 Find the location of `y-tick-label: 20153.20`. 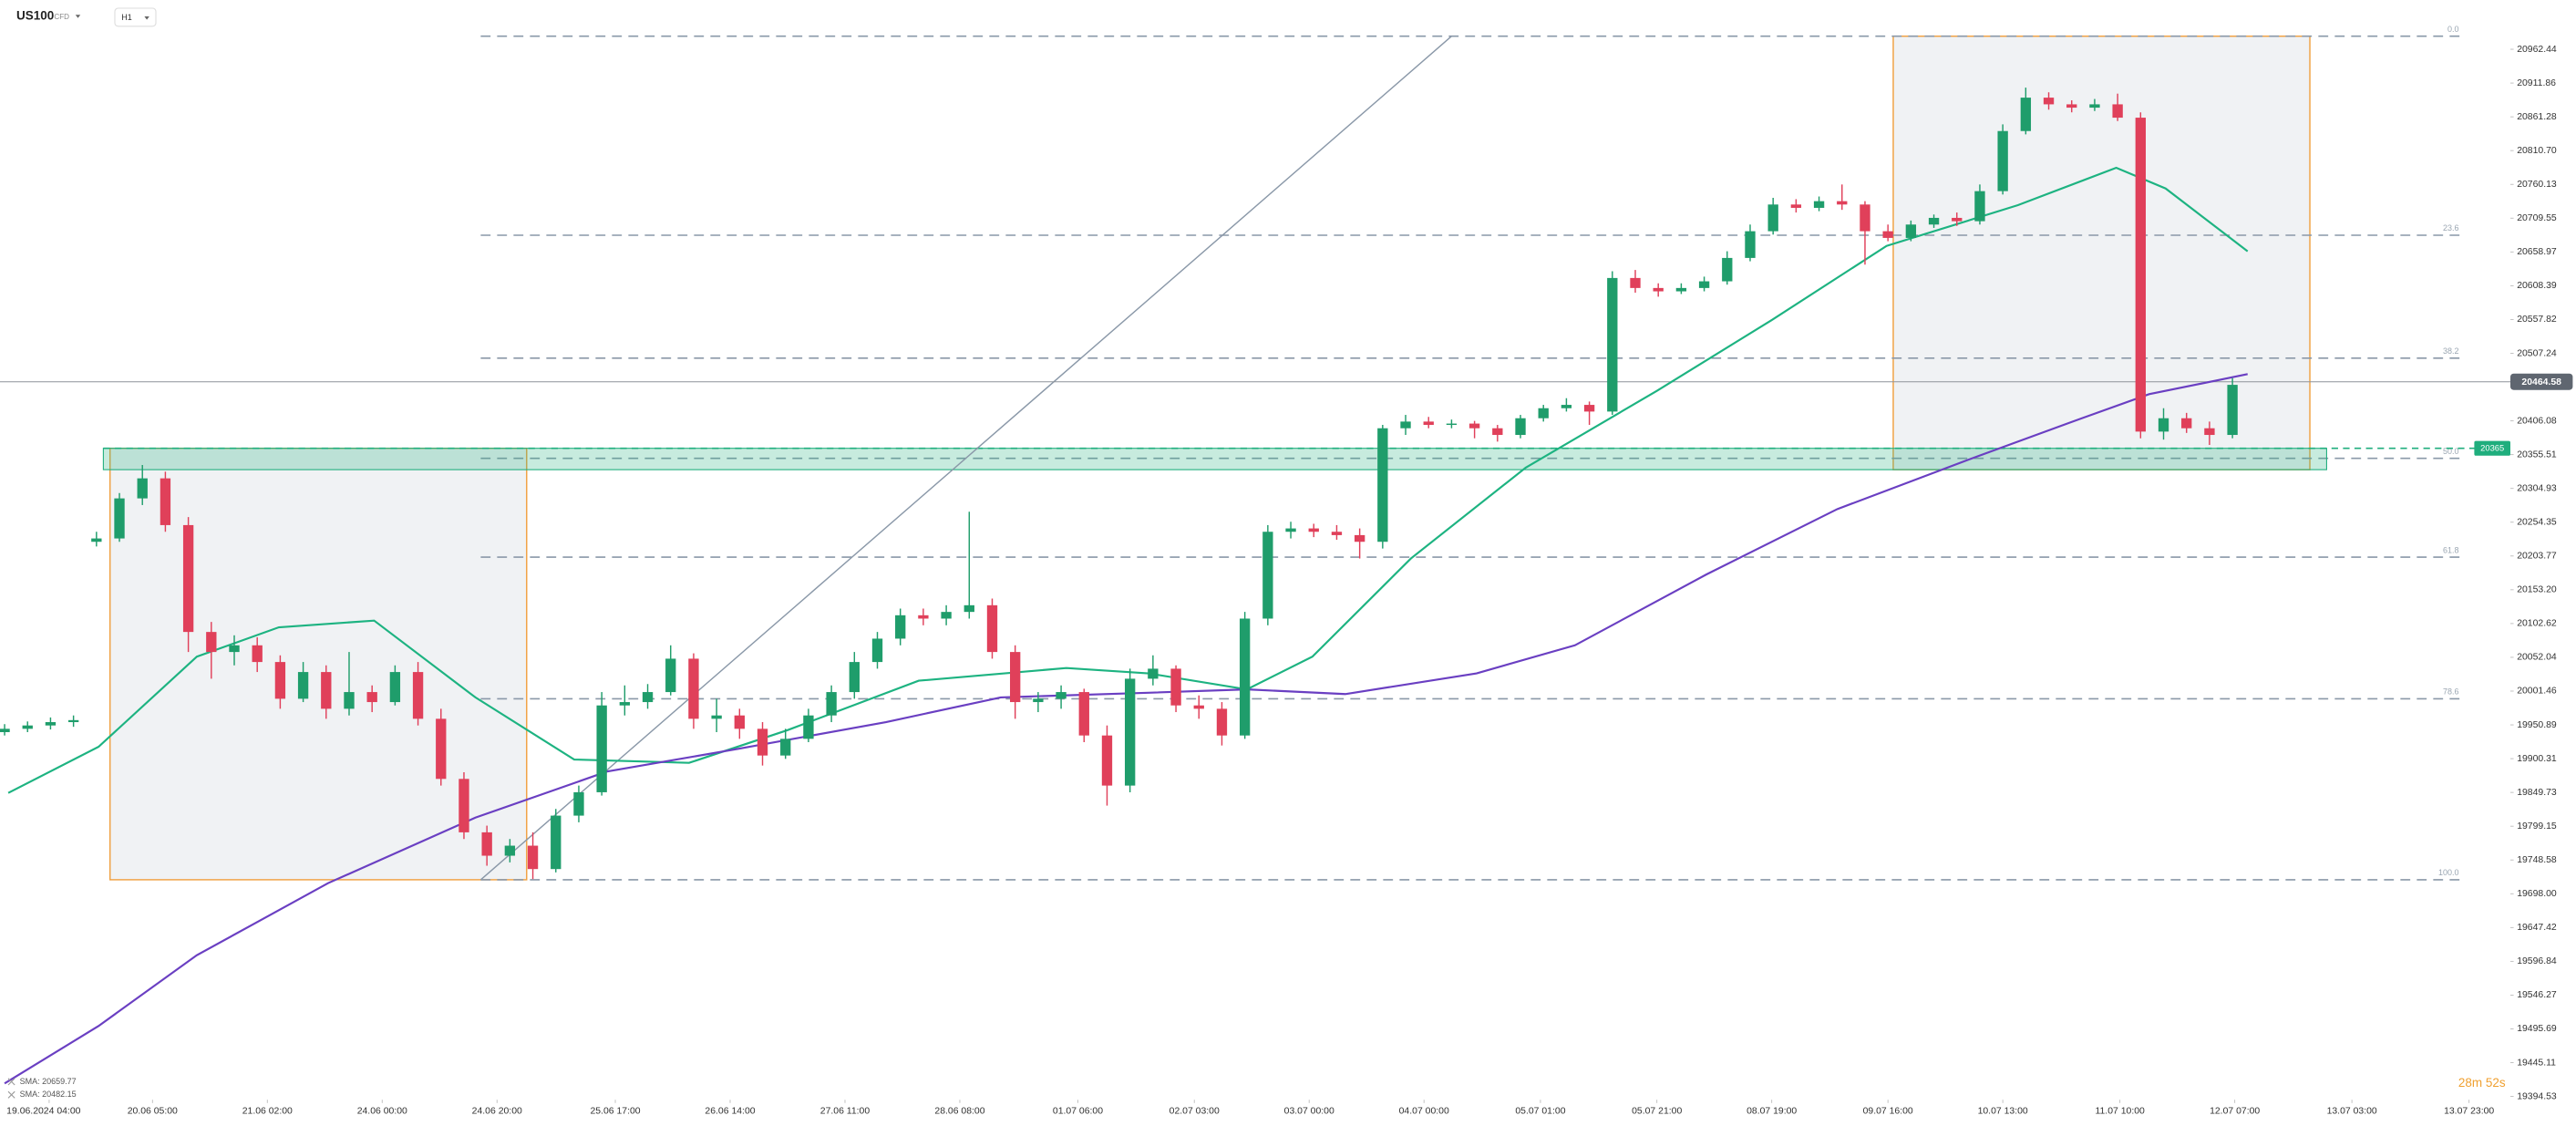

y-tick-label: 20153.20 is located at coordinates (2537, 590).